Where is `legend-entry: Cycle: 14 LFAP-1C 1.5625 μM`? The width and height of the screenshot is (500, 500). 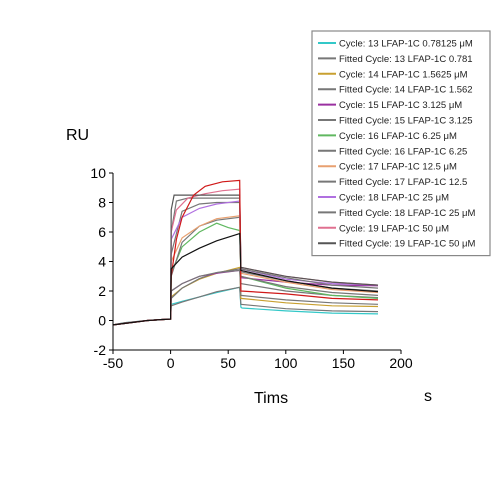
legend-entry: Cycle: 14 LFAP-1C 1.5625 μM is located at coordinates (403, 74).